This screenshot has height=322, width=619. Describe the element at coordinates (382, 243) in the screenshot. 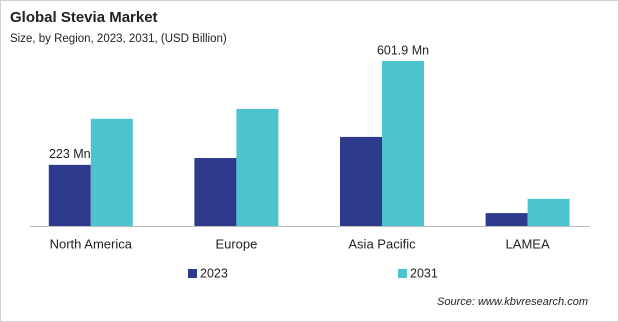

I see `x-tick-label: Asia Pacific` at that location.